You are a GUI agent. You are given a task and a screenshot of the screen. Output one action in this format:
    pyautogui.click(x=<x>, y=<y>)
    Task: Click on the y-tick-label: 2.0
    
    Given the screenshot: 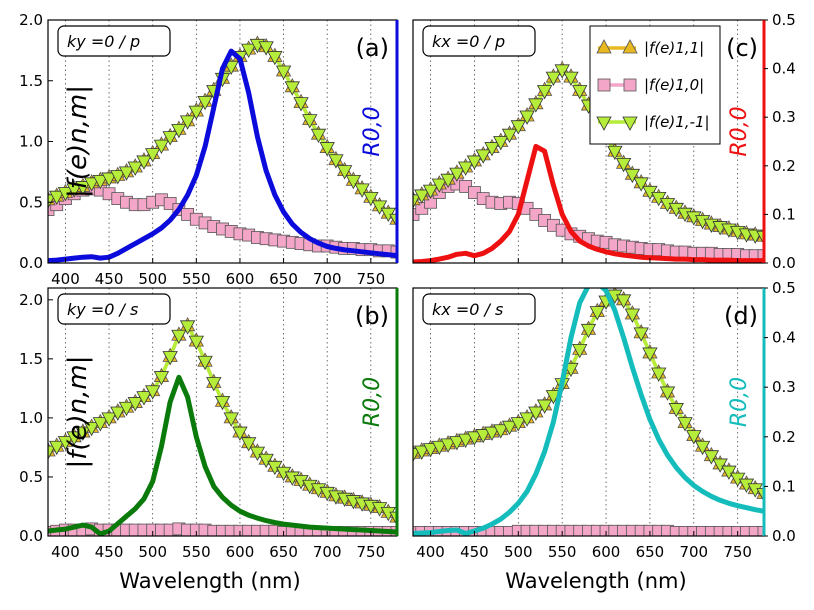 What is the action you would take?
    pyautogui.click(x=31, y=300)
    